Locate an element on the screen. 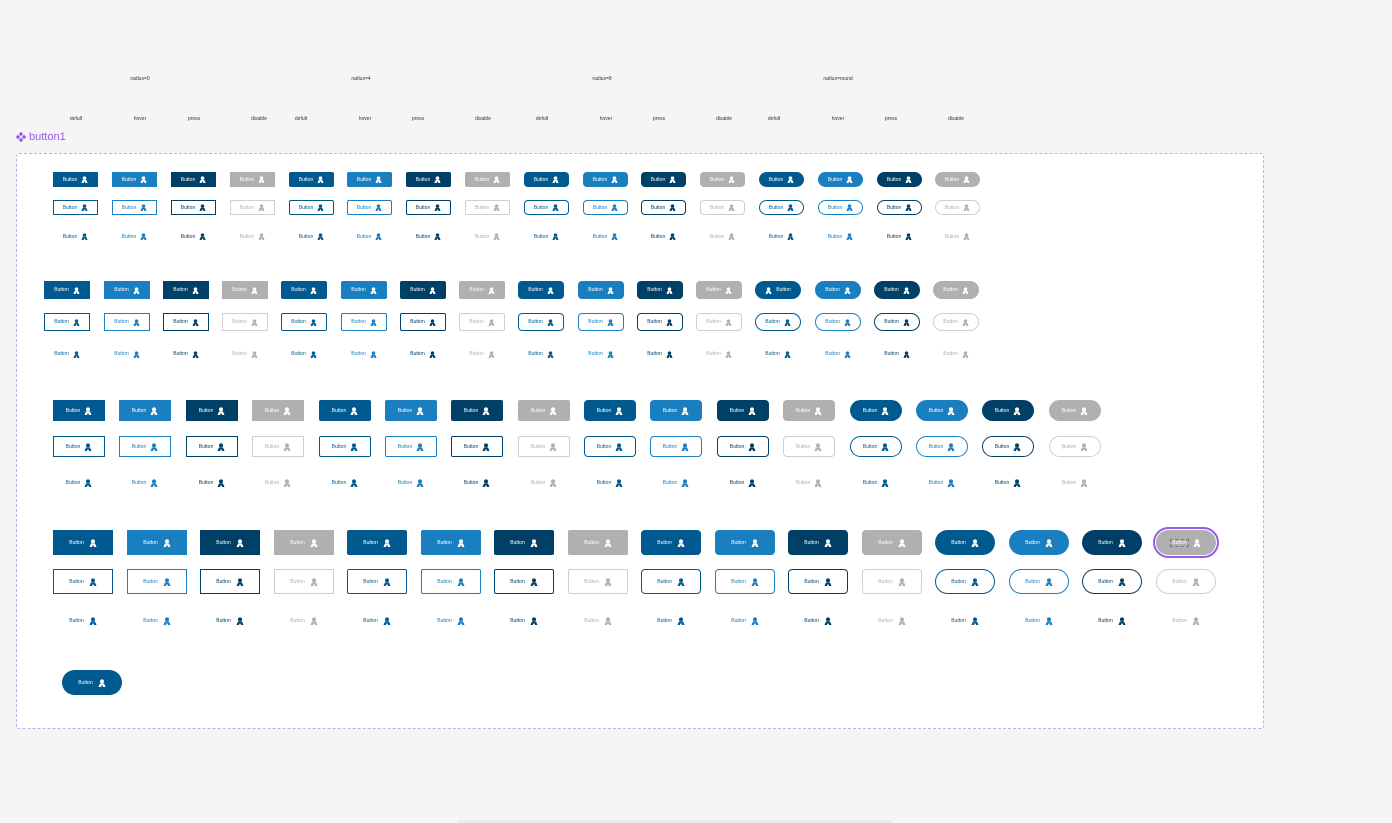 The height and width of the screenshot is (823, 1392). component-frame-title: button1 is located at coordinates (41, 137).